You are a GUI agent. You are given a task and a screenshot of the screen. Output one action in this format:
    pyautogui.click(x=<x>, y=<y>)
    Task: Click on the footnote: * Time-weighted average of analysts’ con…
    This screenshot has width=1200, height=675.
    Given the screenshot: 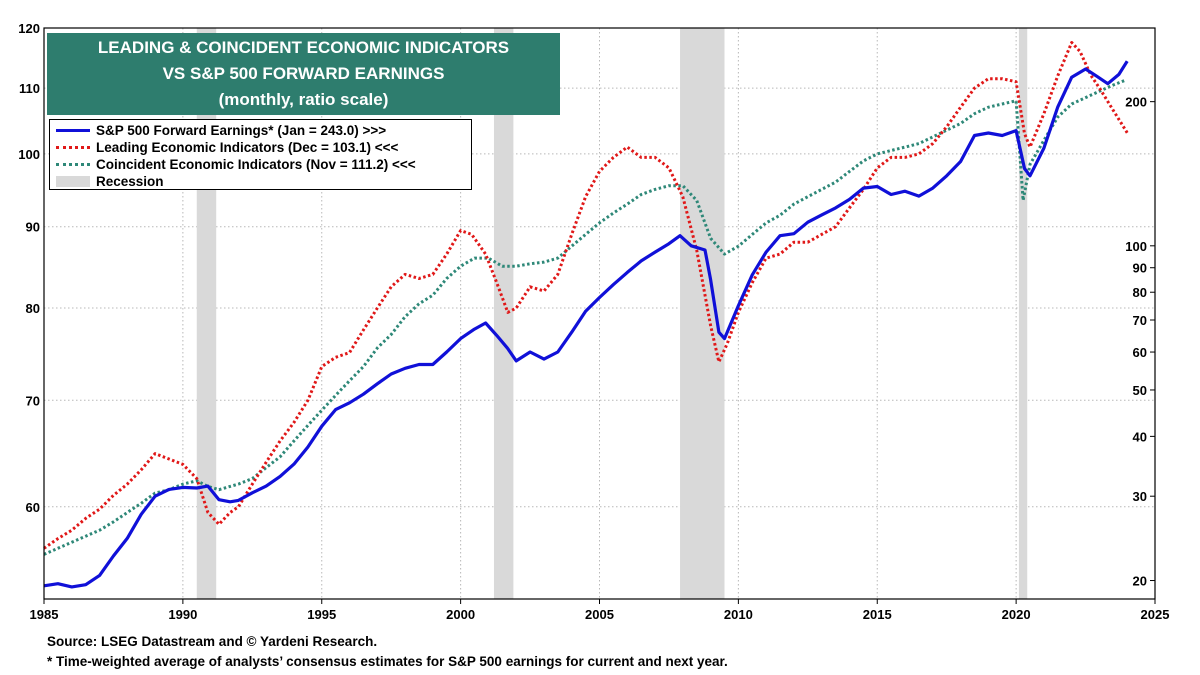 What is the action you would take?
    pyautogui.click(x=387, y=661)
    